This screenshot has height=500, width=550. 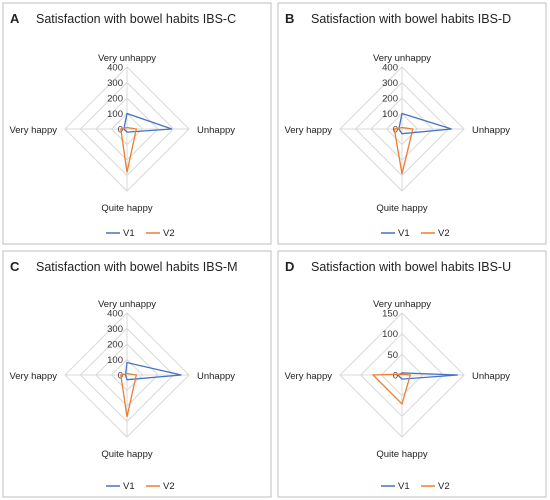 What do you see at coordinates (390, 314) in the screenshot?
I see `tick-label: 150` at bounding box center [390, 314].